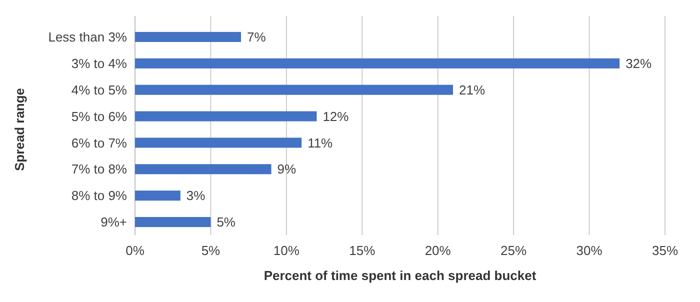  What do you see at coordinates (472, 90) in the screenshot?
I see `data-label: 21%` at bounding box center [472, 90].